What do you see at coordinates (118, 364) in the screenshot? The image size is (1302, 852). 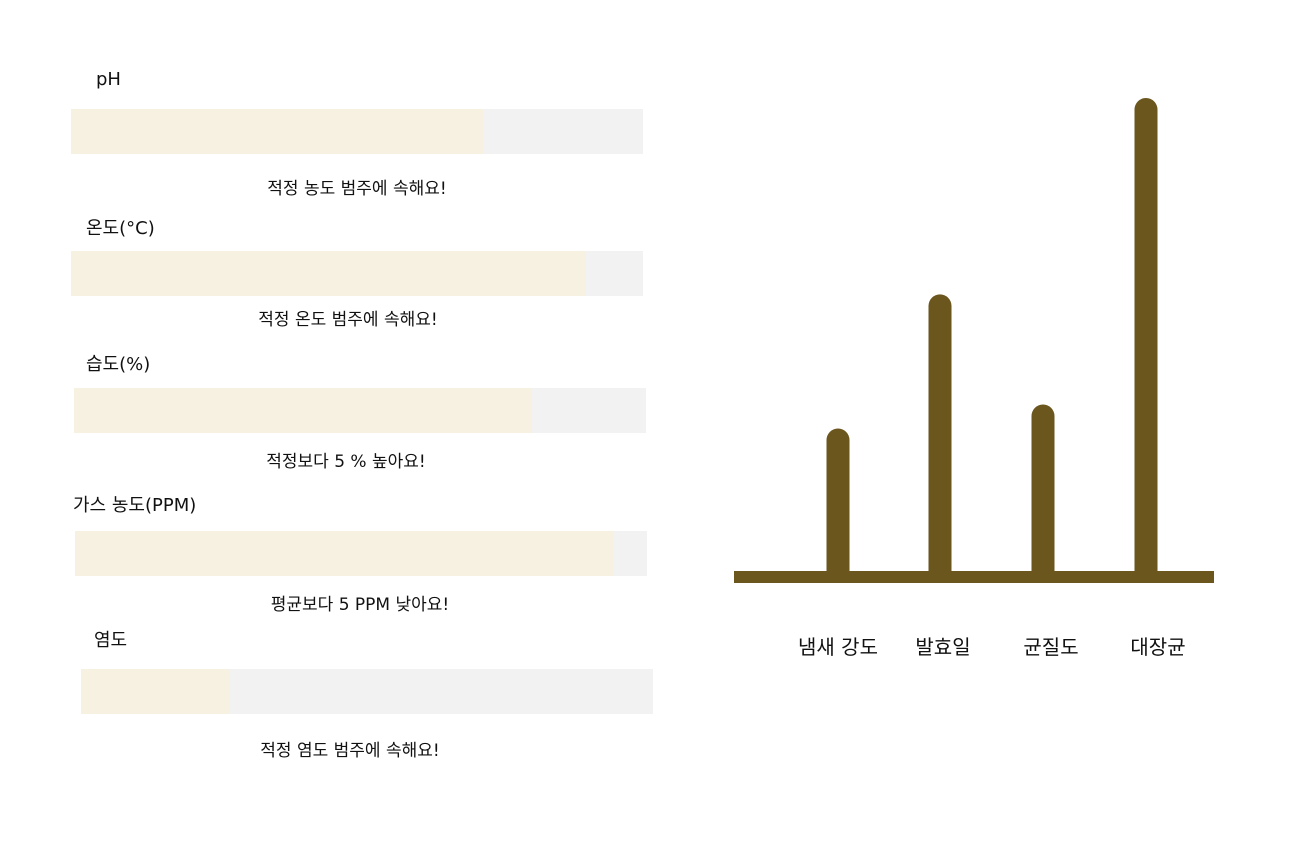 I see `metric-label: 습도(%)` at bounding box center [118, 364].